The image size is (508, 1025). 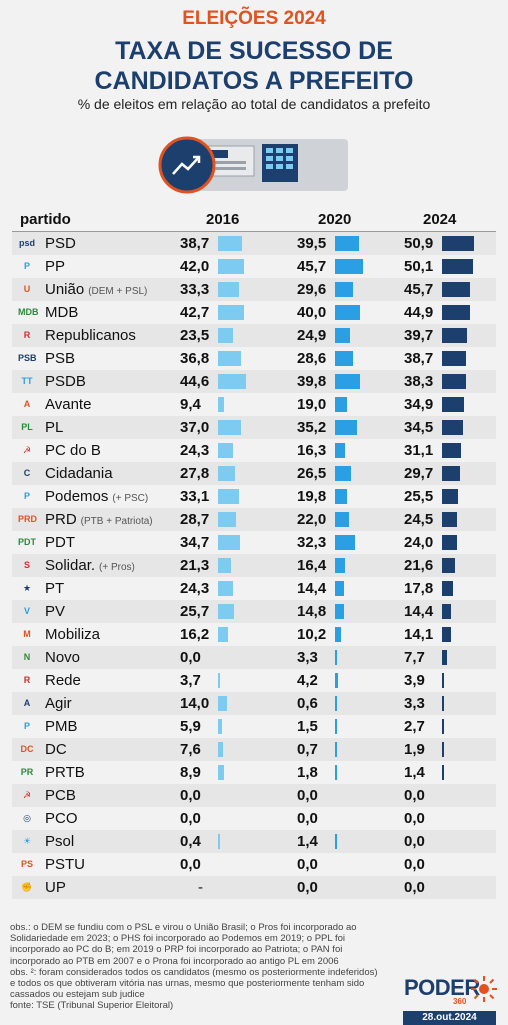 What do you see at coordinates (27, 841) in the screenshot?
I see `party-logo-icon: ☀` at bounding box center [27, 841].